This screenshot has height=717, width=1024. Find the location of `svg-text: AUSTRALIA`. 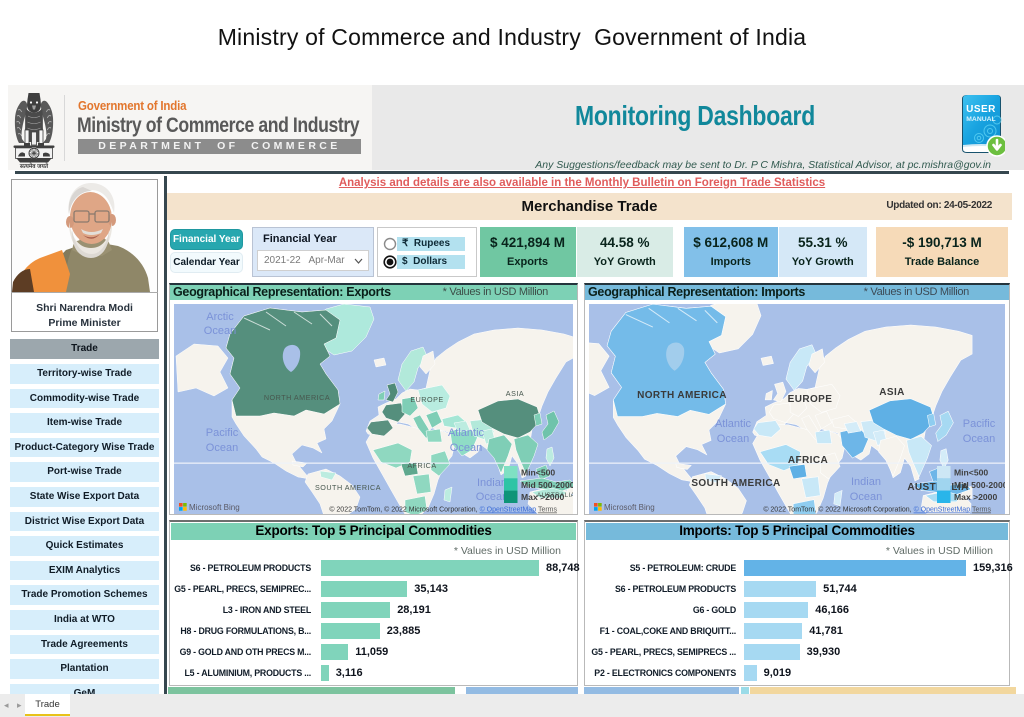

svg-text: AUSTRALIA is located at coordinates (555, 495).